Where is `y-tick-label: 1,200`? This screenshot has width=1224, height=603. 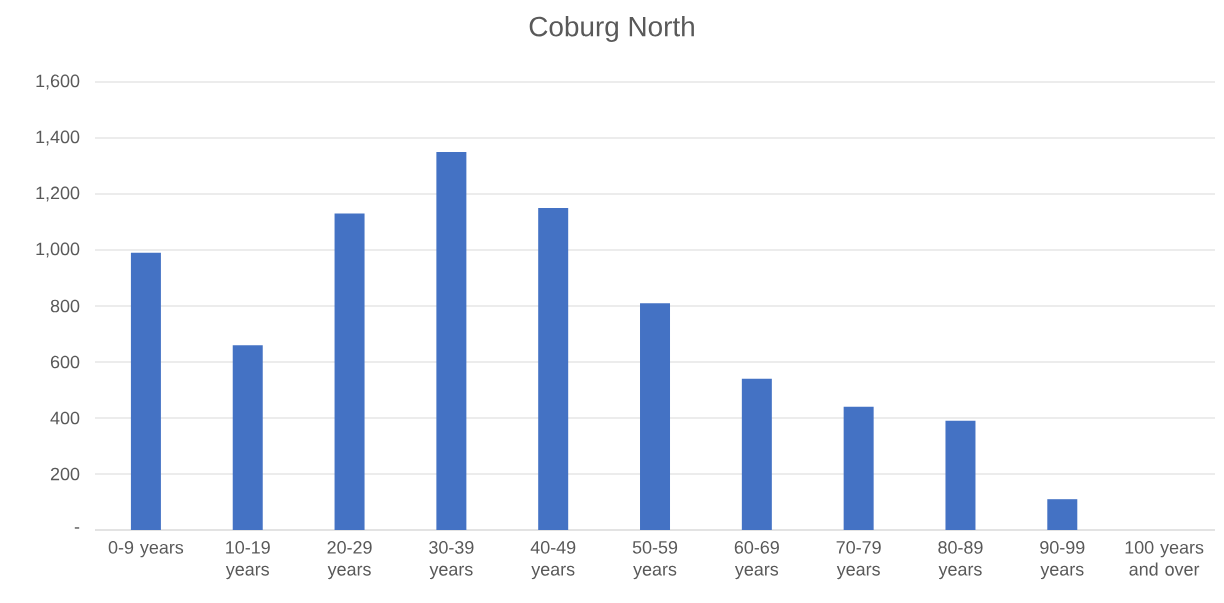
y-tick-label: 1,200 is located at coordinates (58, 194).